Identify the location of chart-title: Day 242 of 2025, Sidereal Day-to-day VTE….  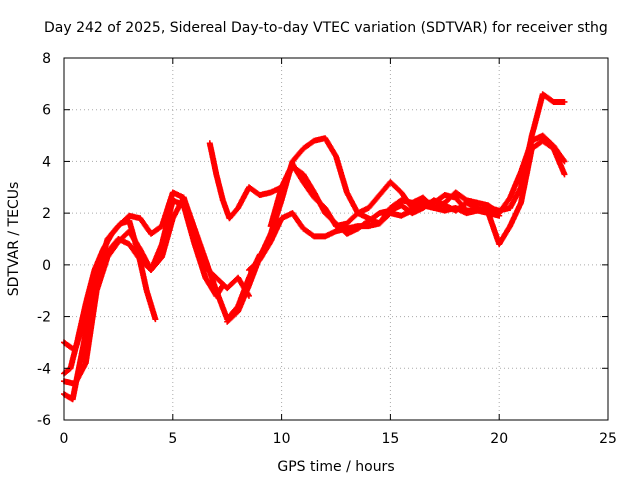
(326, 28).